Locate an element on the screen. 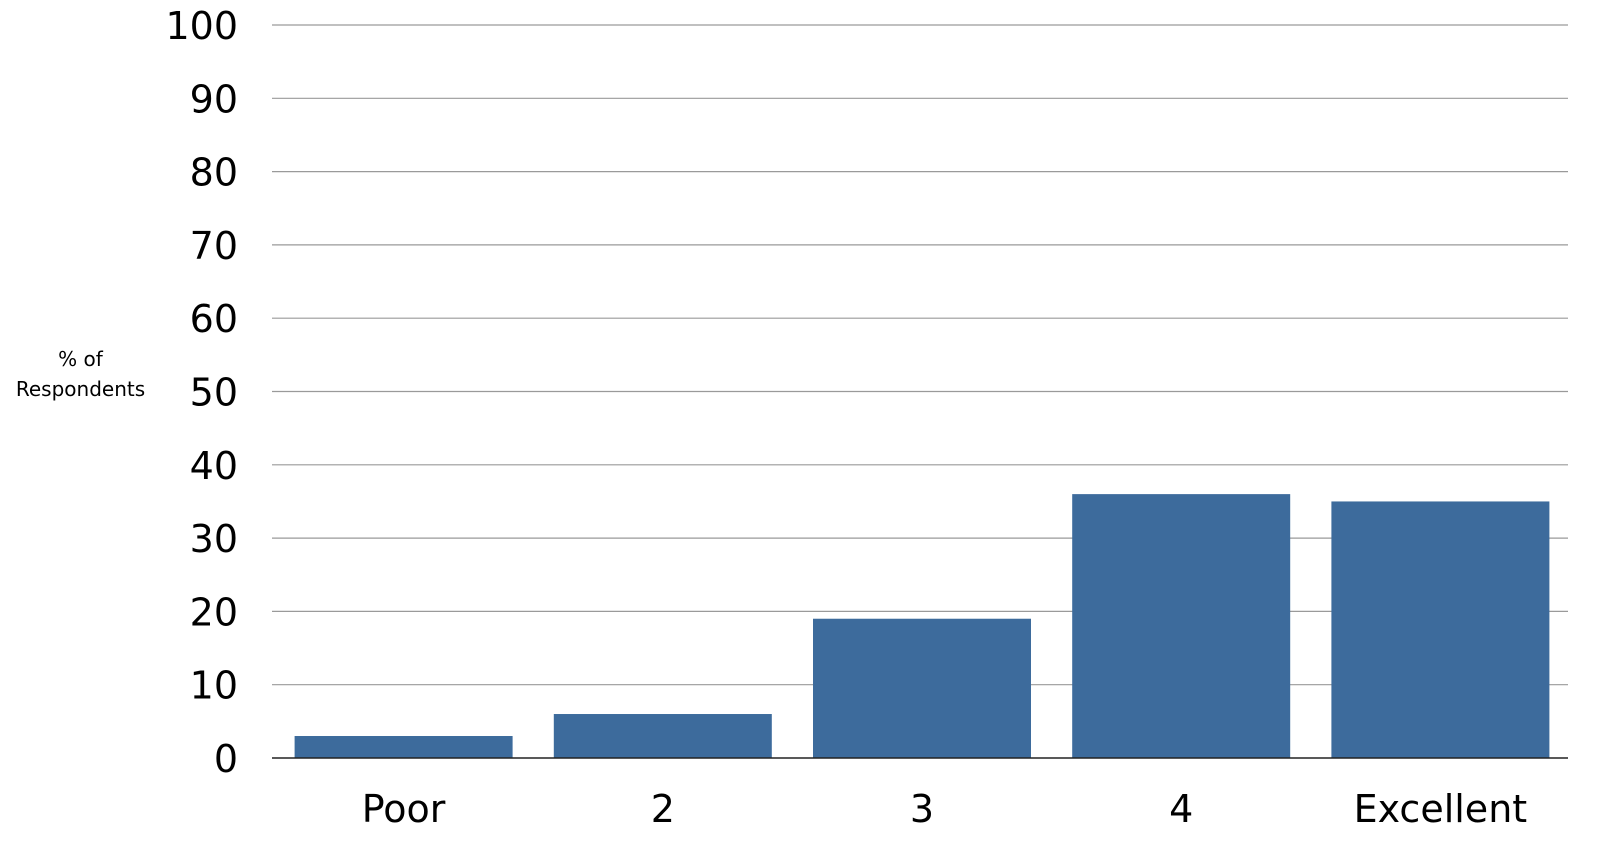 This screenshot has height=856, width=1616. y-tick-label: 80 is located at coordinates (214, 173).